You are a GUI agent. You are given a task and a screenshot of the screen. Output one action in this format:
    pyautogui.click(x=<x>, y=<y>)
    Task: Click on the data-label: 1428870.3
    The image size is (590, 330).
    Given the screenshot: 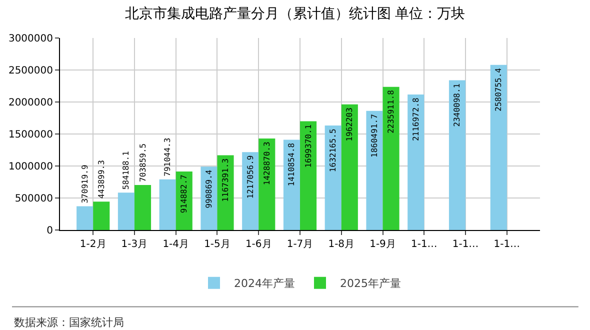 What is the action you would take?
    pyautogui.click(x=267, y=164)
    